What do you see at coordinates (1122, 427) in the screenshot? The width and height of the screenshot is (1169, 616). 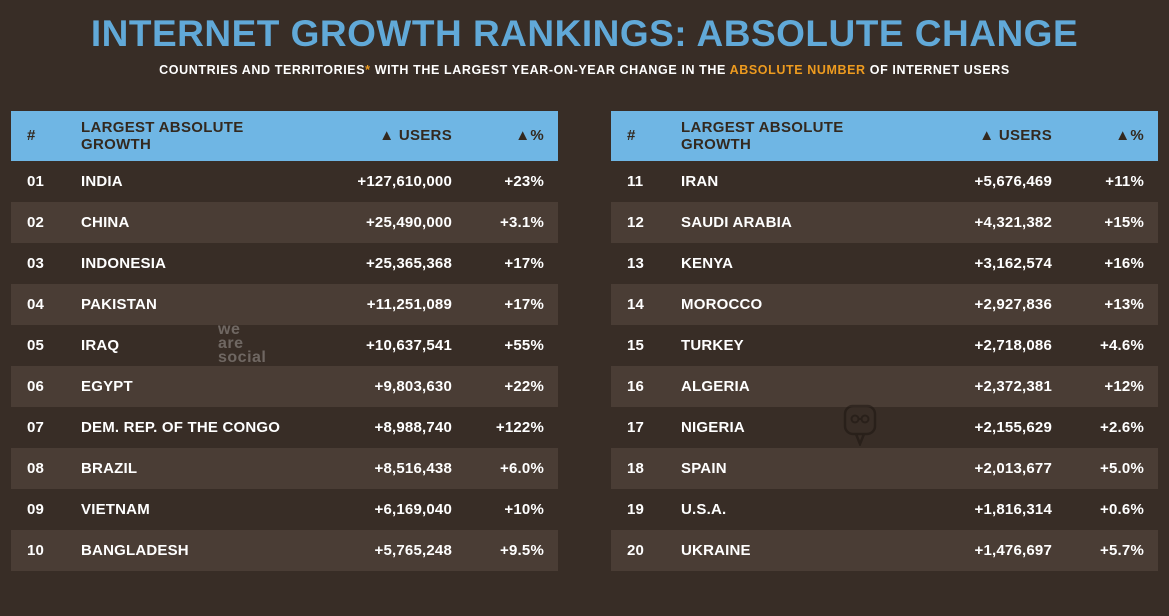 I see `pct-cell: +2.6%` at bounding box center [1122, 427].